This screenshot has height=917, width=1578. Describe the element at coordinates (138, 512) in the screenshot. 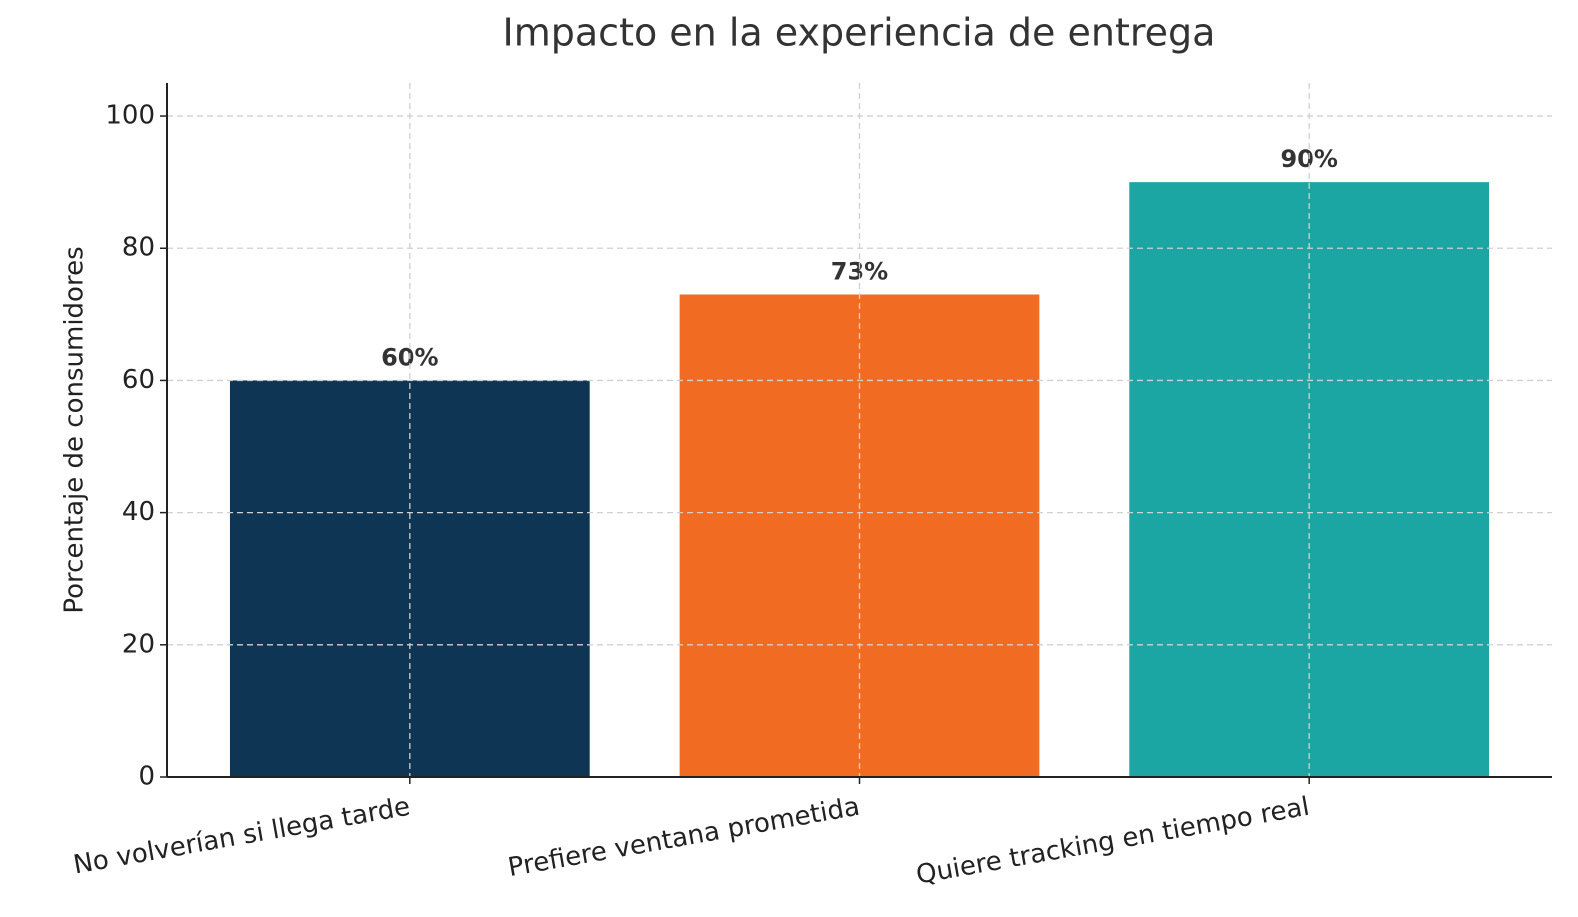

I see `y-tick-label: 40` at that location.